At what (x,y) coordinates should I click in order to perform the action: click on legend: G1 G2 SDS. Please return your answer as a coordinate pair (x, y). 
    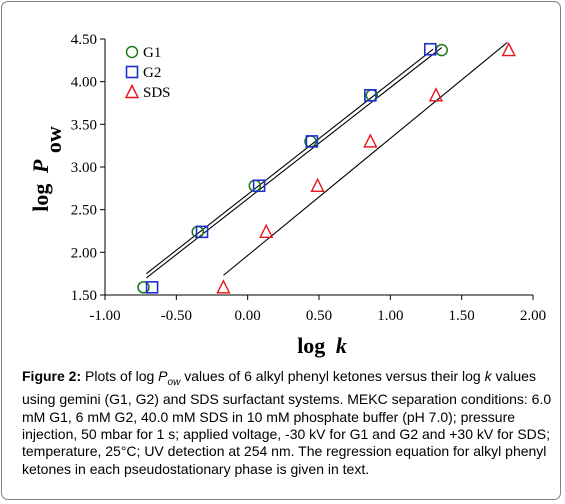
    Looking at the image, I should click on (147, 73).